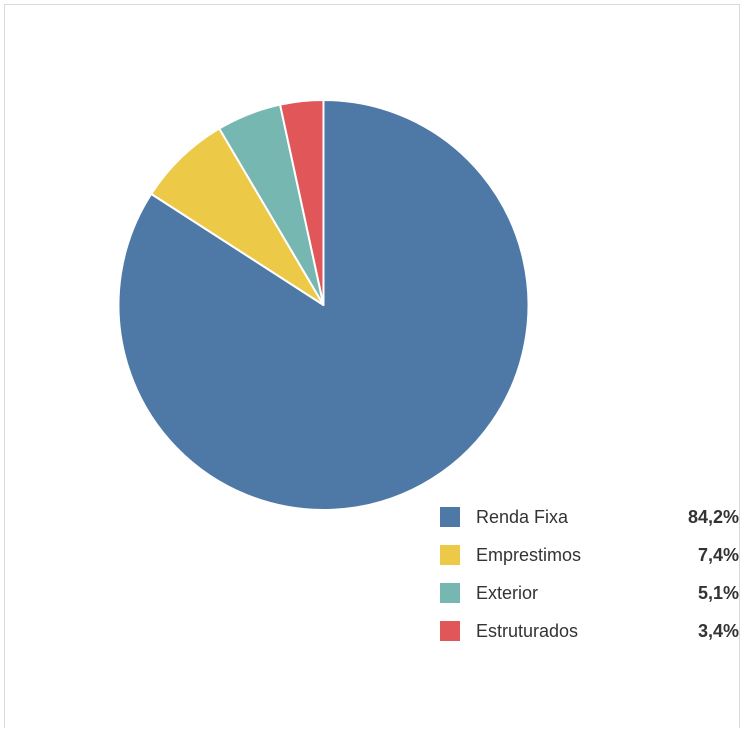 This screenshot has height=731, width=743. I want to click on legend-swatch-exterior, so click(450, 593).